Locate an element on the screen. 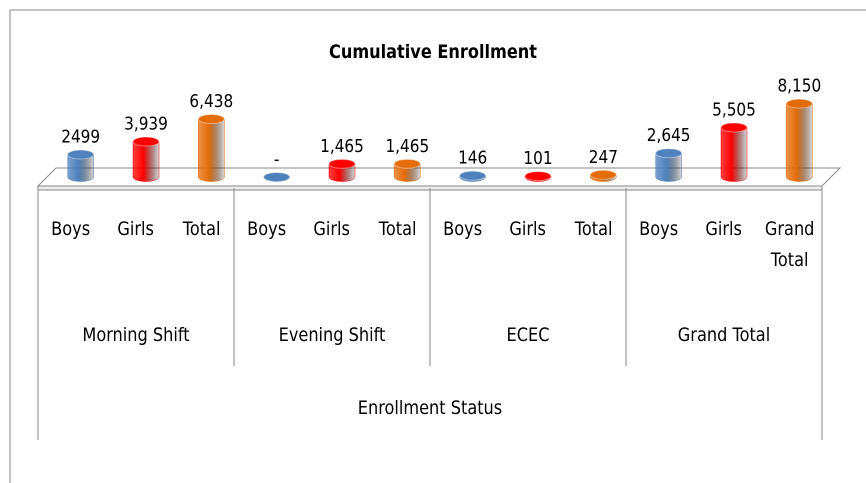  group-label: Grand Total is located at coordinates (724, 335).